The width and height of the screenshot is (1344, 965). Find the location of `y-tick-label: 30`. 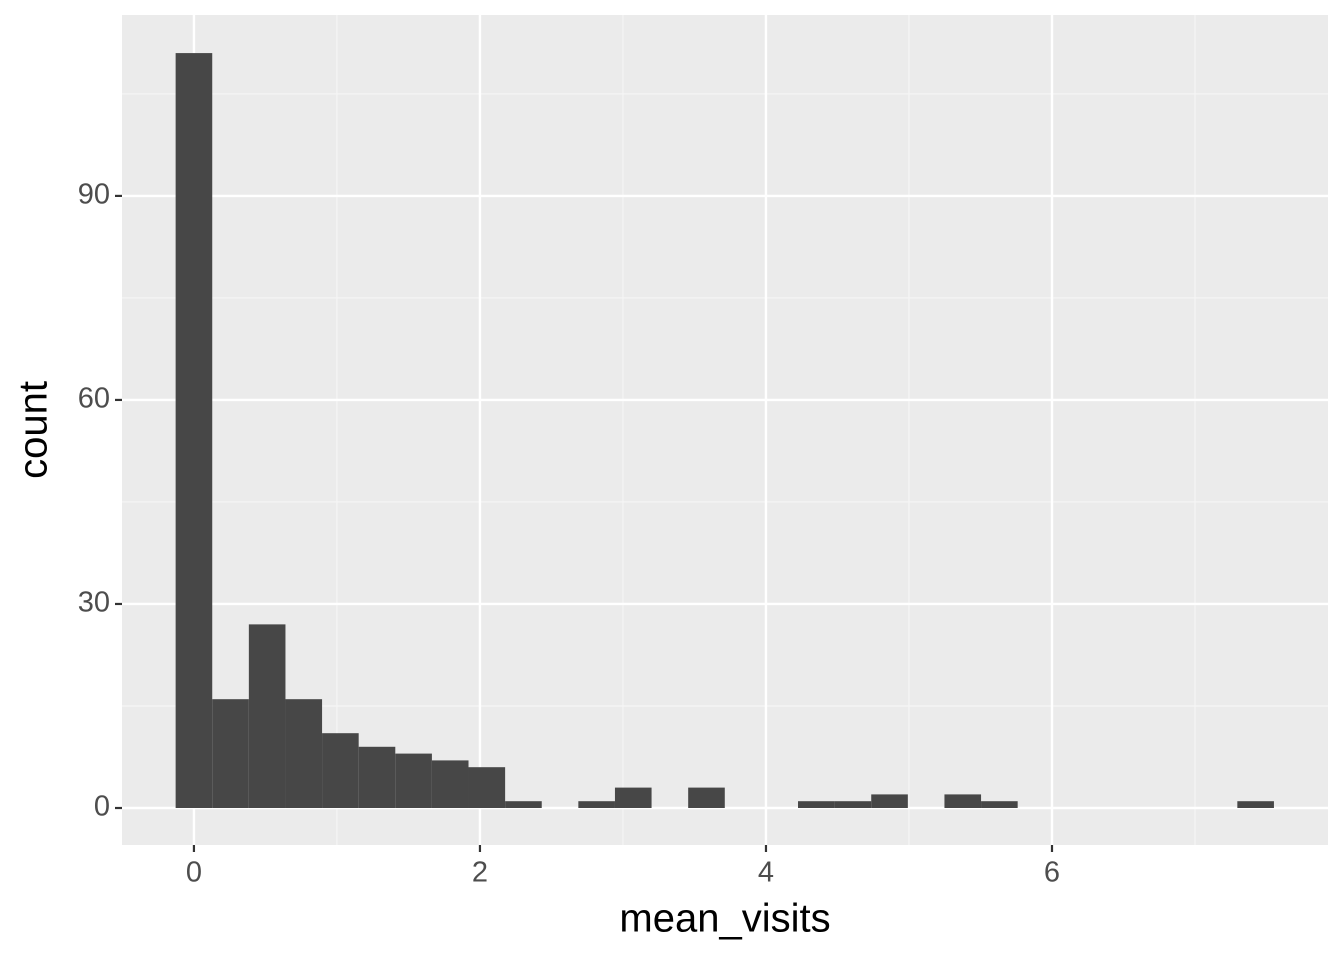

y-tick-label: 30 is located at coordinates (94, 603).